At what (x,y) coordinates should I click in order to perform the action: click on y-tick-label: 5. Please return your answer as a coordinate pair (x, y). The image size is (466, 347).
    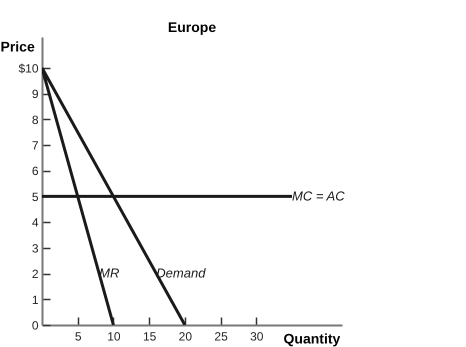
    Looking at the image, I should click on (35, 197).